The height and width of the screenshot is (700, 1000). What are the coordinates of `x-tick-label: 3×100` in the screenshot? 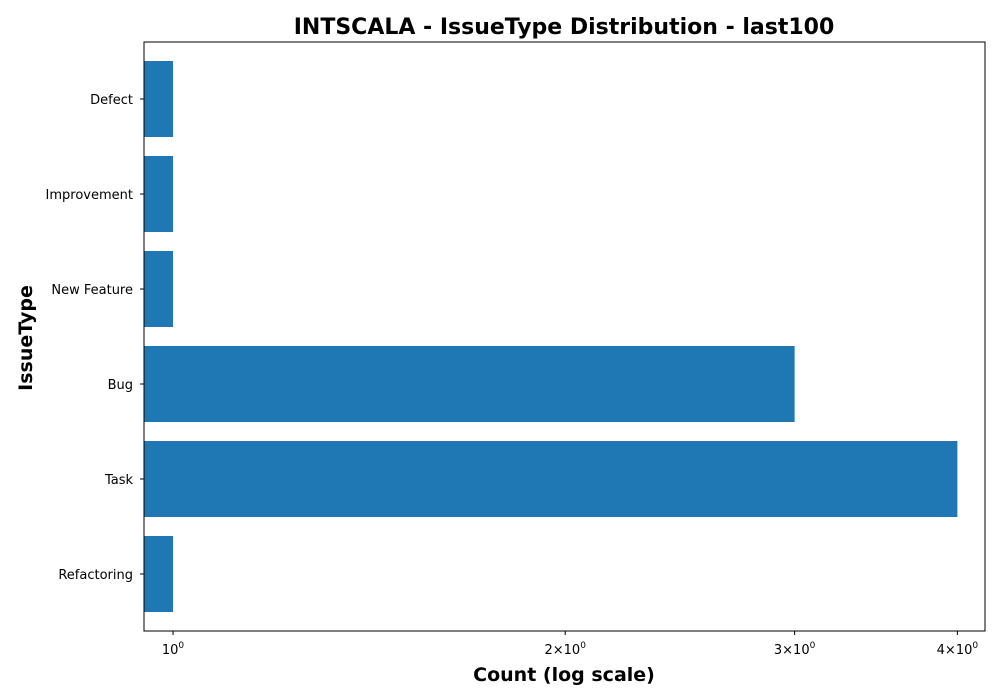 It's located at (795, 649).